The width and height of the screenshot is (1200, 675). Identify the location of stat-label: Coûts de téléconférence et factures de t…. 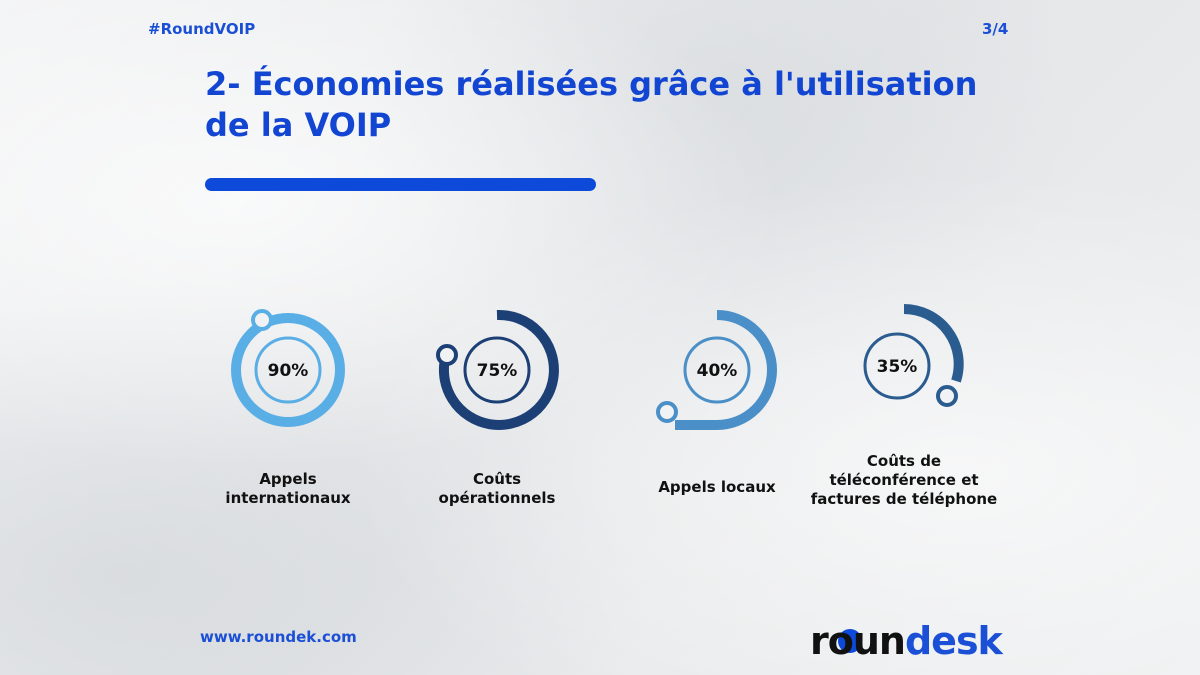
(904, 480).